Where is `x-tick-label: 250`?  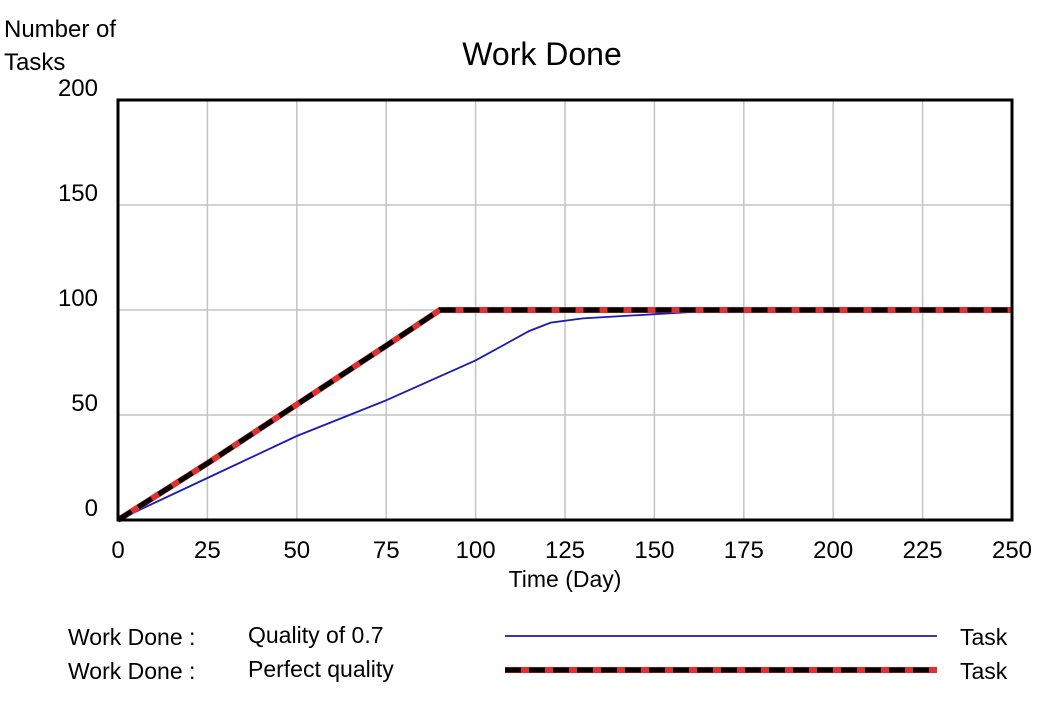
x-tick-label: 250 is located at coordinates (1012, 550).